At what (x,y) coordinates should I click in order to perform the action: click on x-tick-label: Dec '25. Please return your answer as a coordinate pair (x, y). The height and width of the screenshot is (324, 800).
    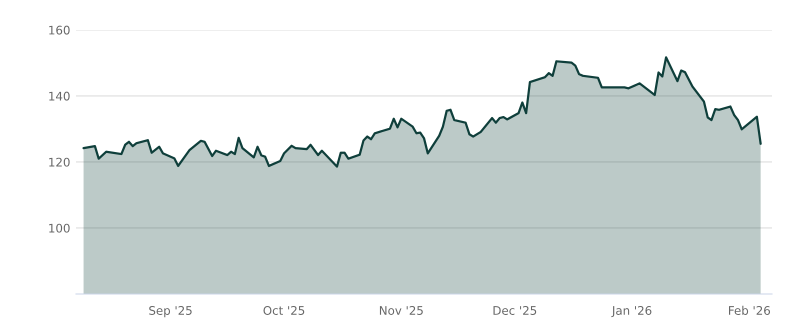
    Looking at the image, I should click on (515, 310).